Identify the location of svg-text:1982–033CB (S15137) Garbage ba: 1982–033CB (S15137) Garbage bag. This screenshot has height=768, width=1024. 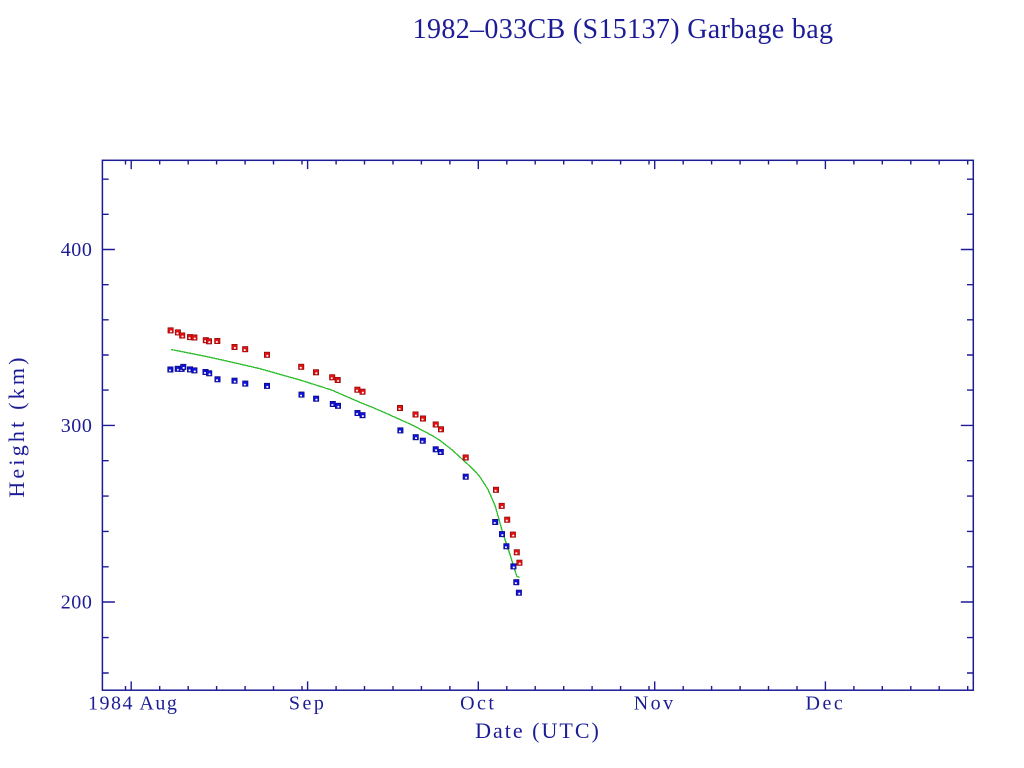
(623, 29).